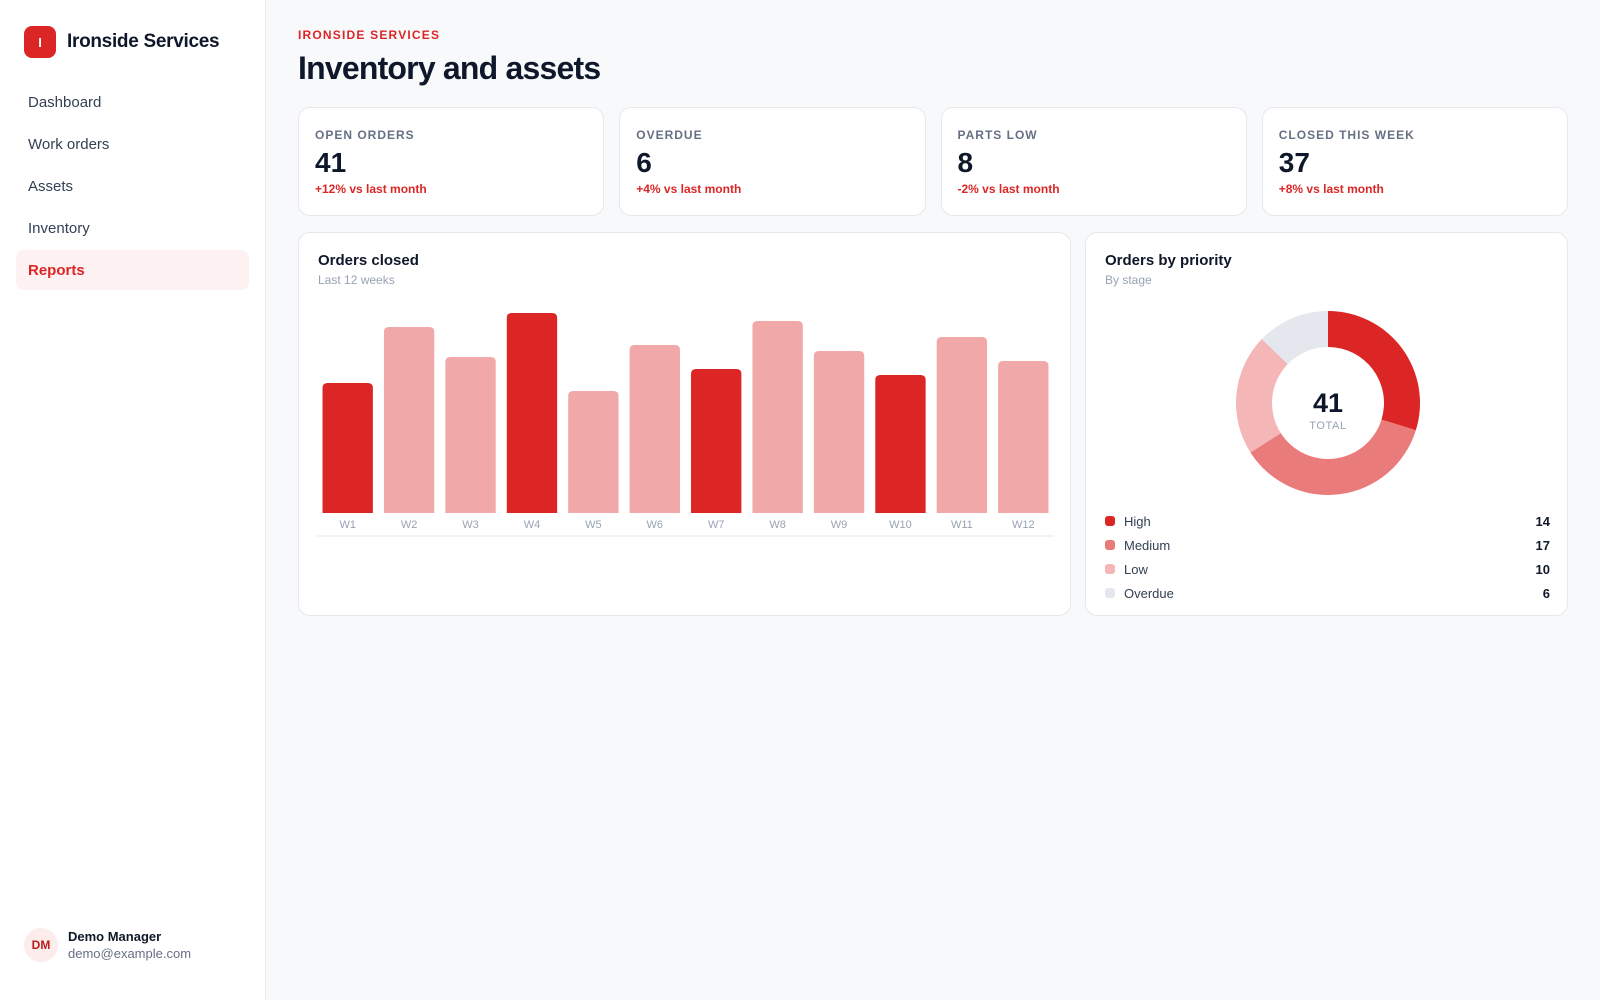  What do you see at coordinates (1136, 569) in the screenshot?
I see `legend-label: Low` at bounding box center [1136, 569].